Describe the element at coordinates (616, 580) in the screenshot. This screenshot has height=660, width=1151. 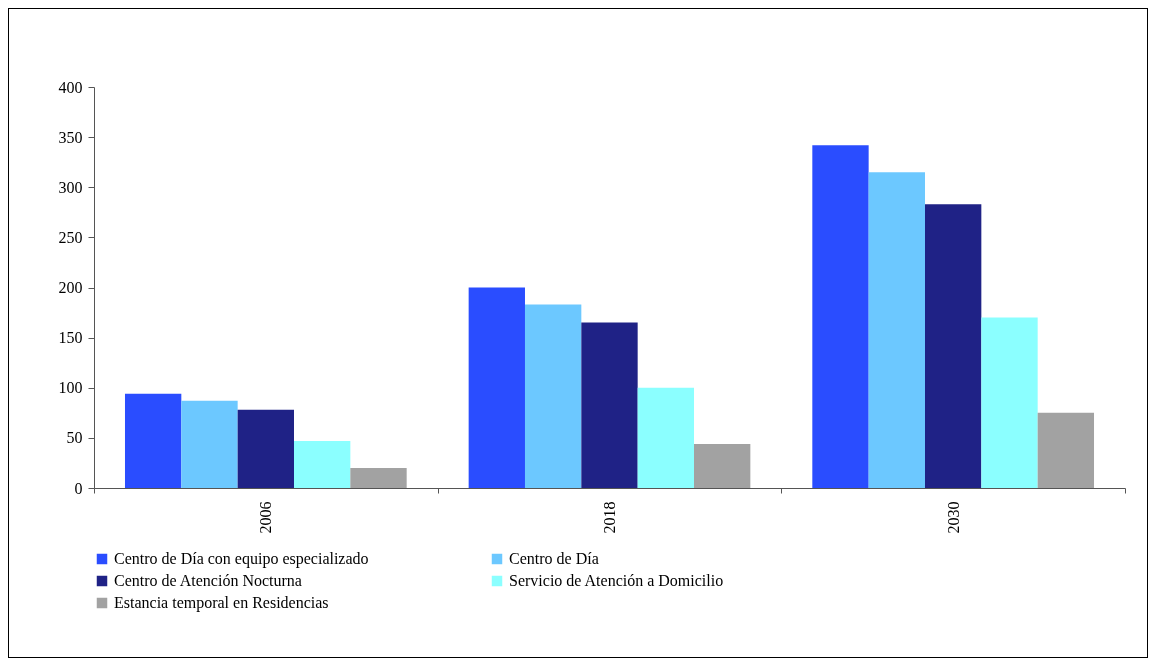
I see `legend-label: Servicio de Atención a Domicilio` at that location.